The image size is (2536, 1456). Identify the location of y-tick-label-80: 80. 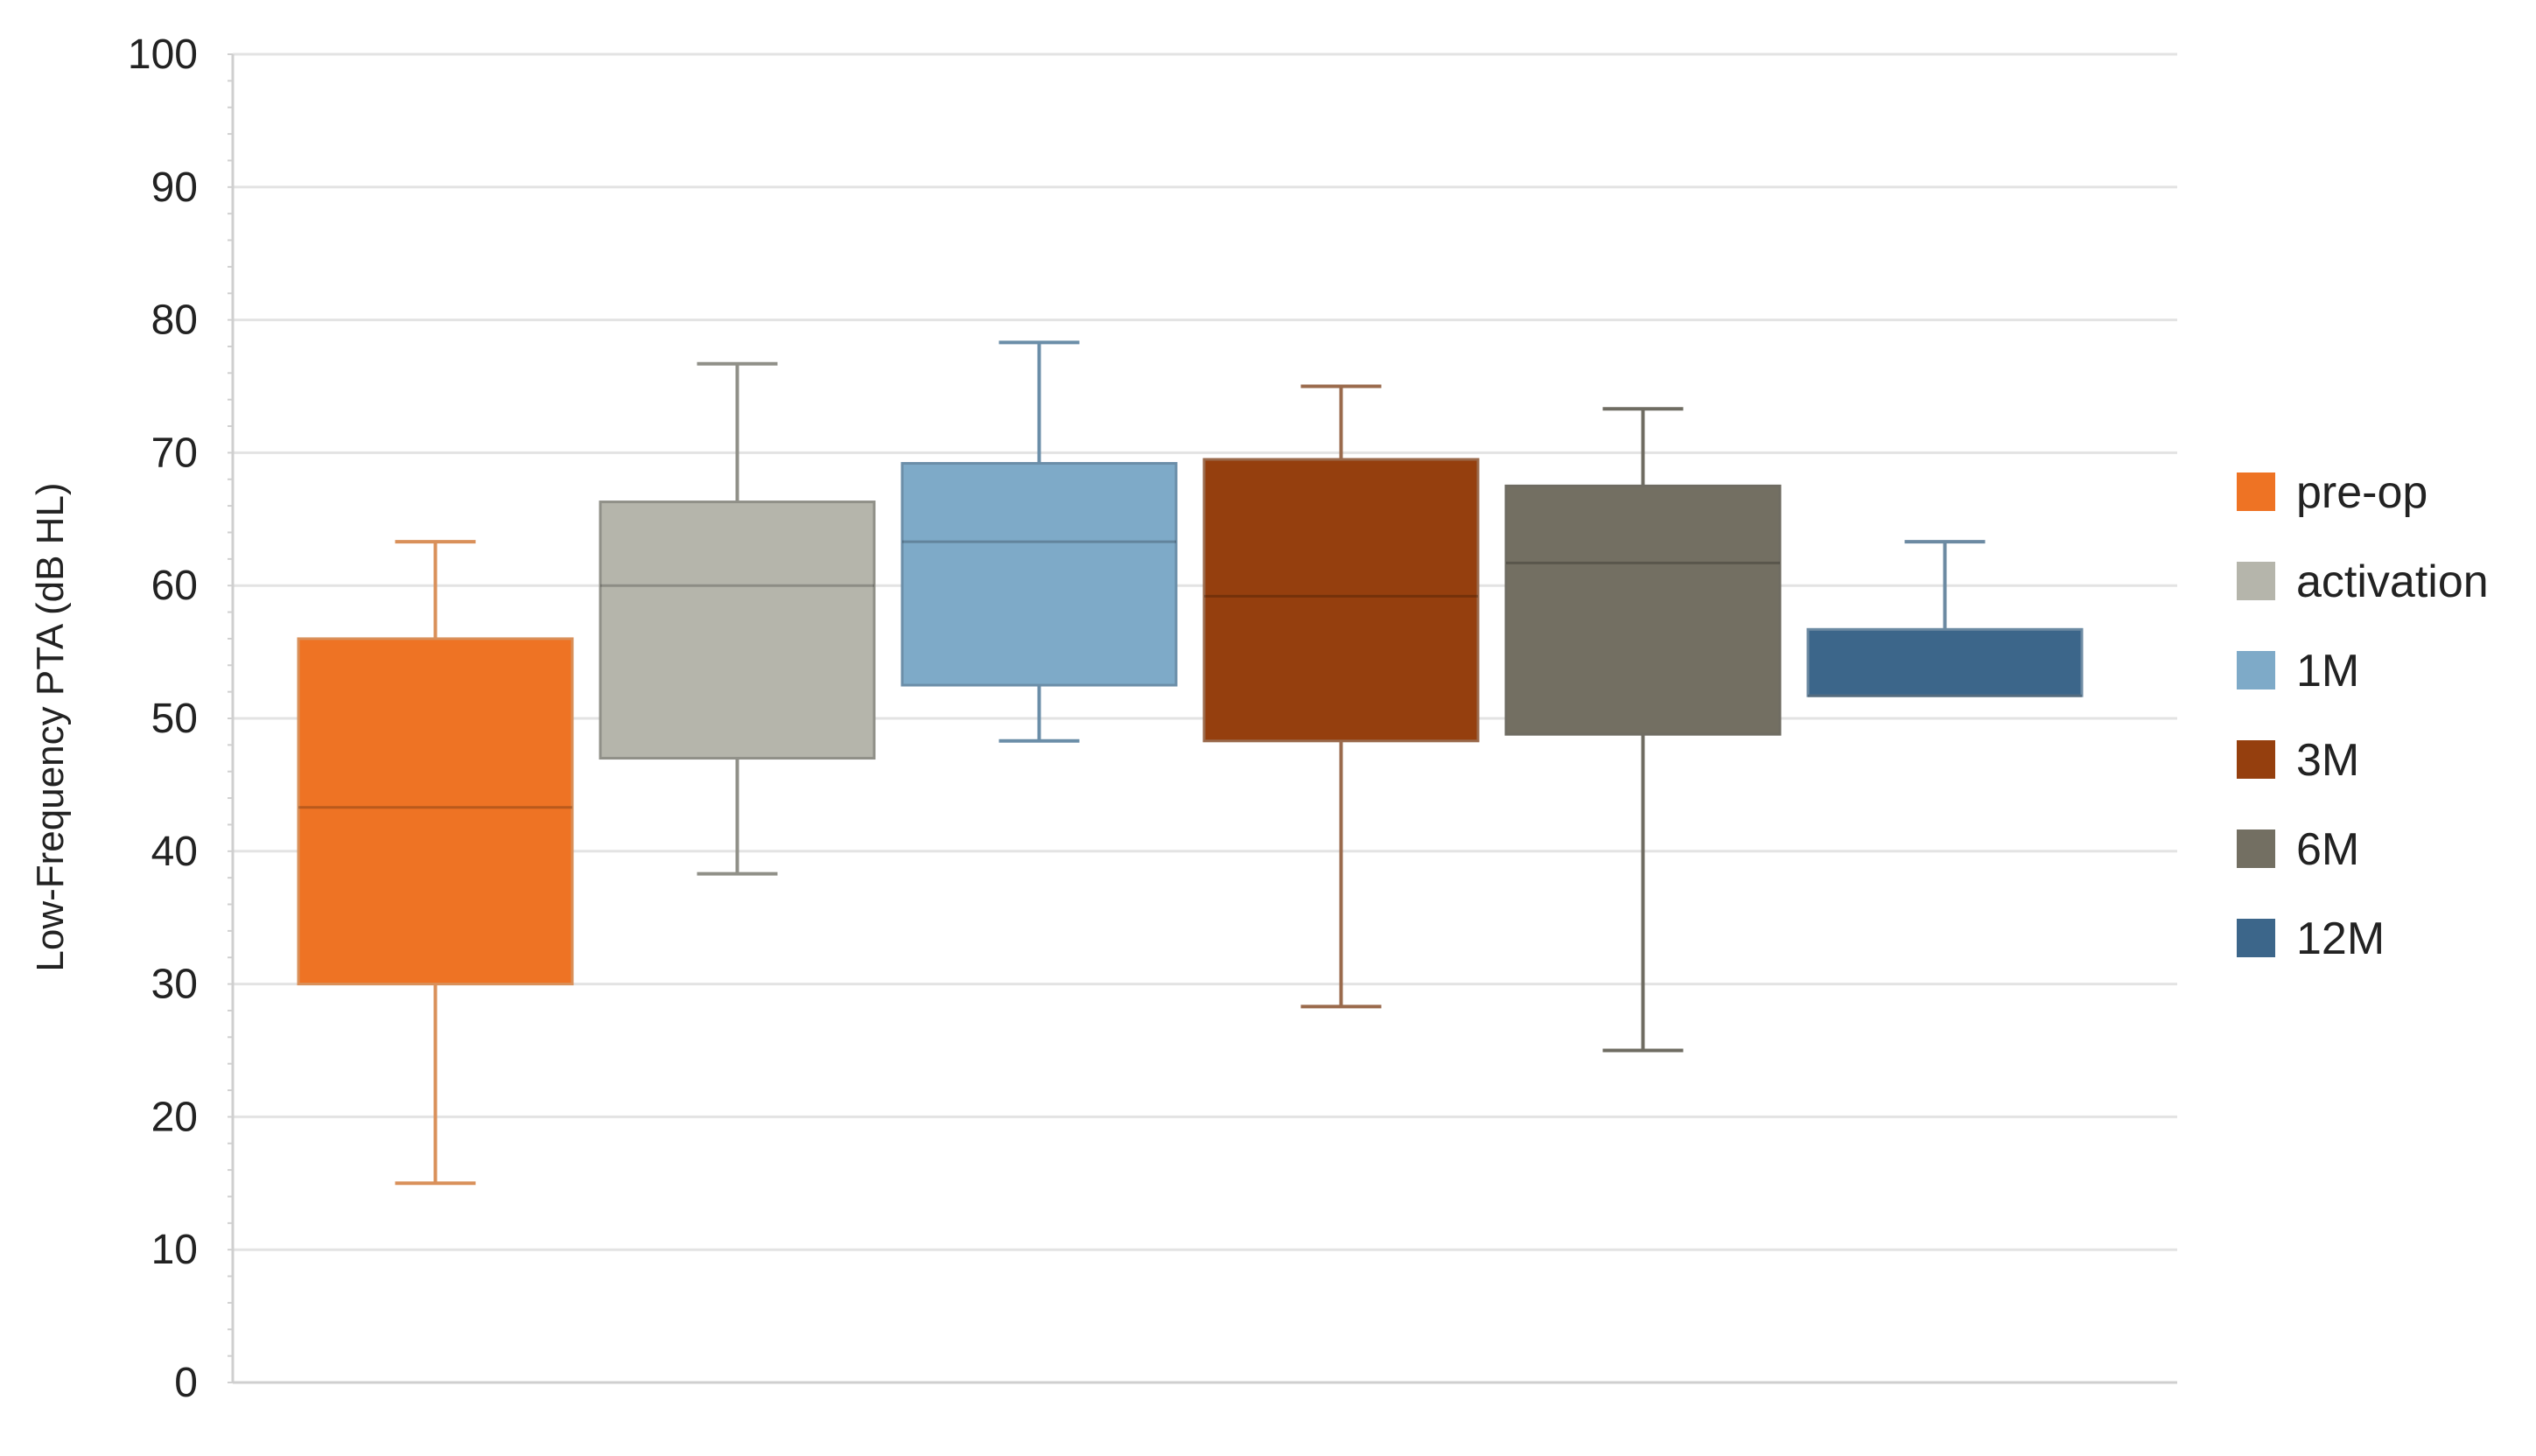
(175, 321).